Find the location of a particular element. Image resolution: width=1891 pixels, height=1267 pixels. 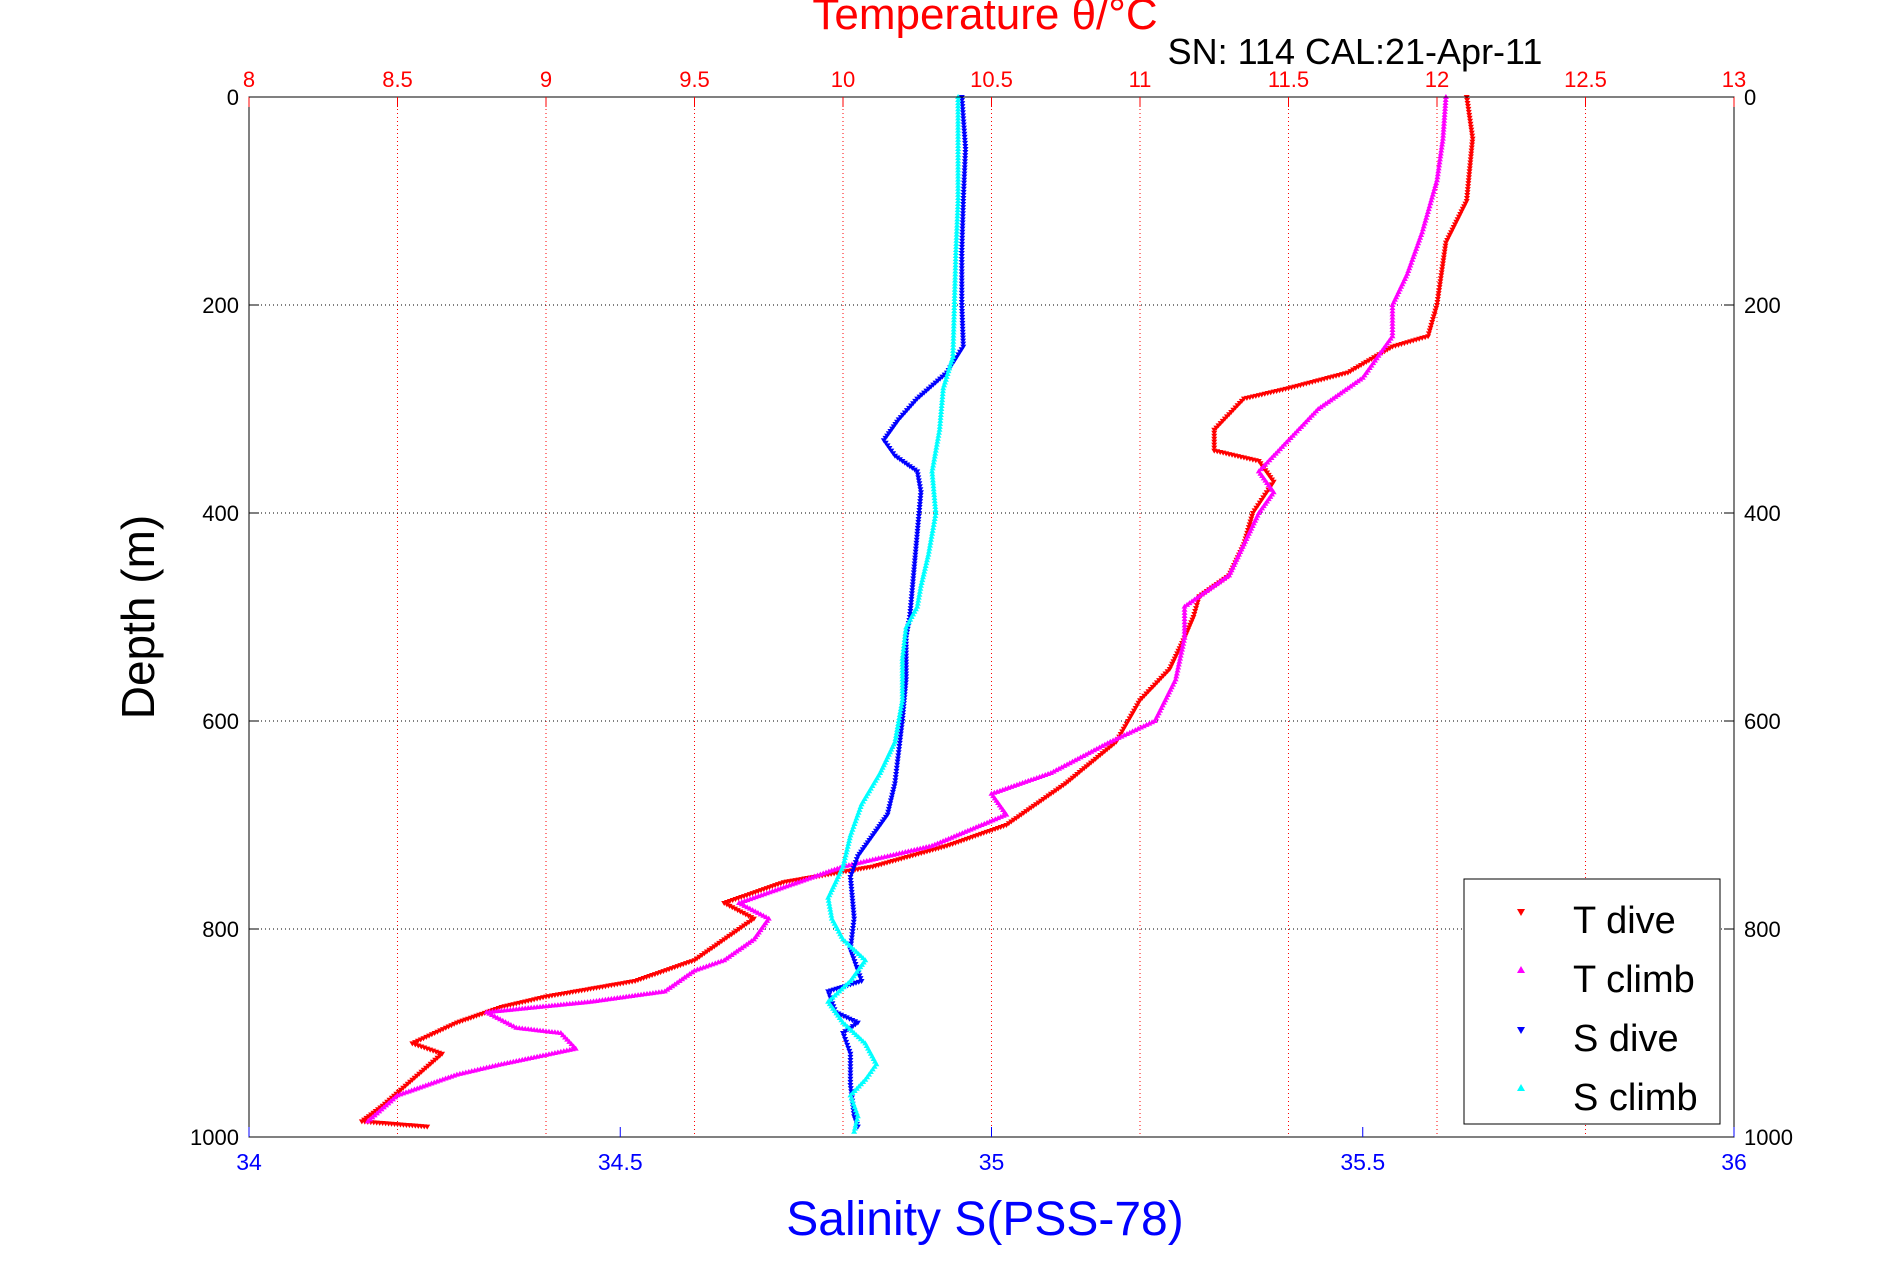

top-axis-title: Temperature θ/°C is located at coordinates (984, 19).